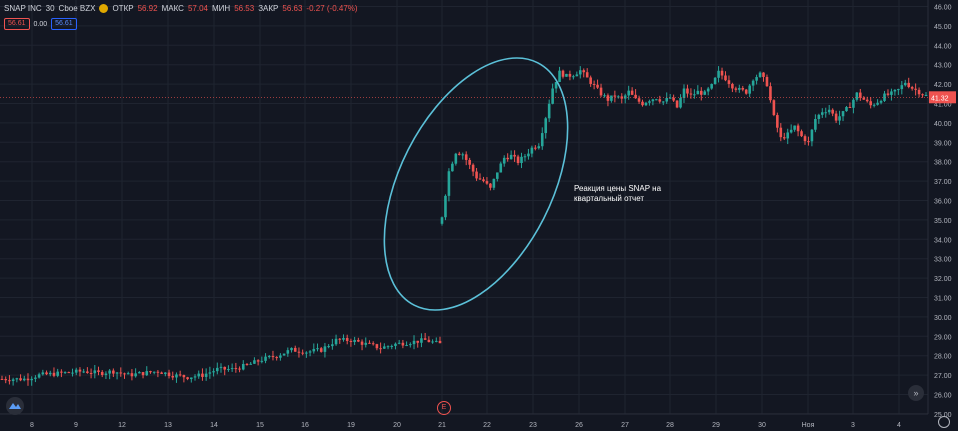  What do you see at coordinates (444, 408) in the screenshot?
I see `earnings-event-badge: E` at bounding box center [444, 408].